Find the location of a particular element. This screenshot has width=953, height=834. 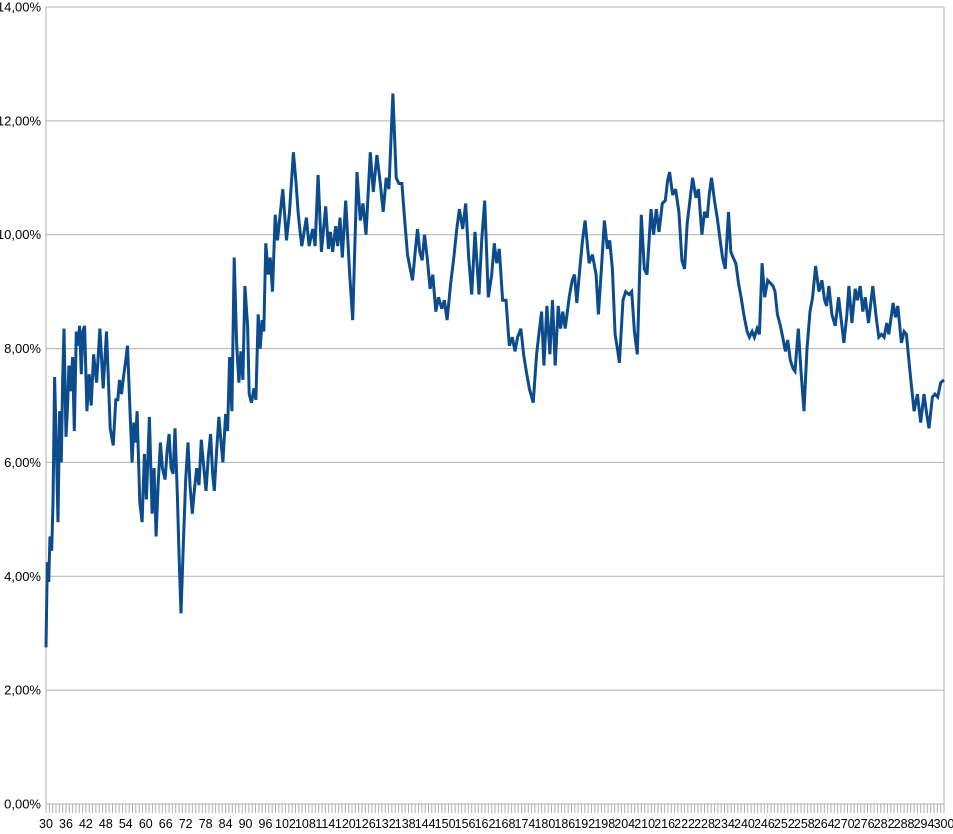

x-axis-label: 168 is located at coordinates (505, 824).